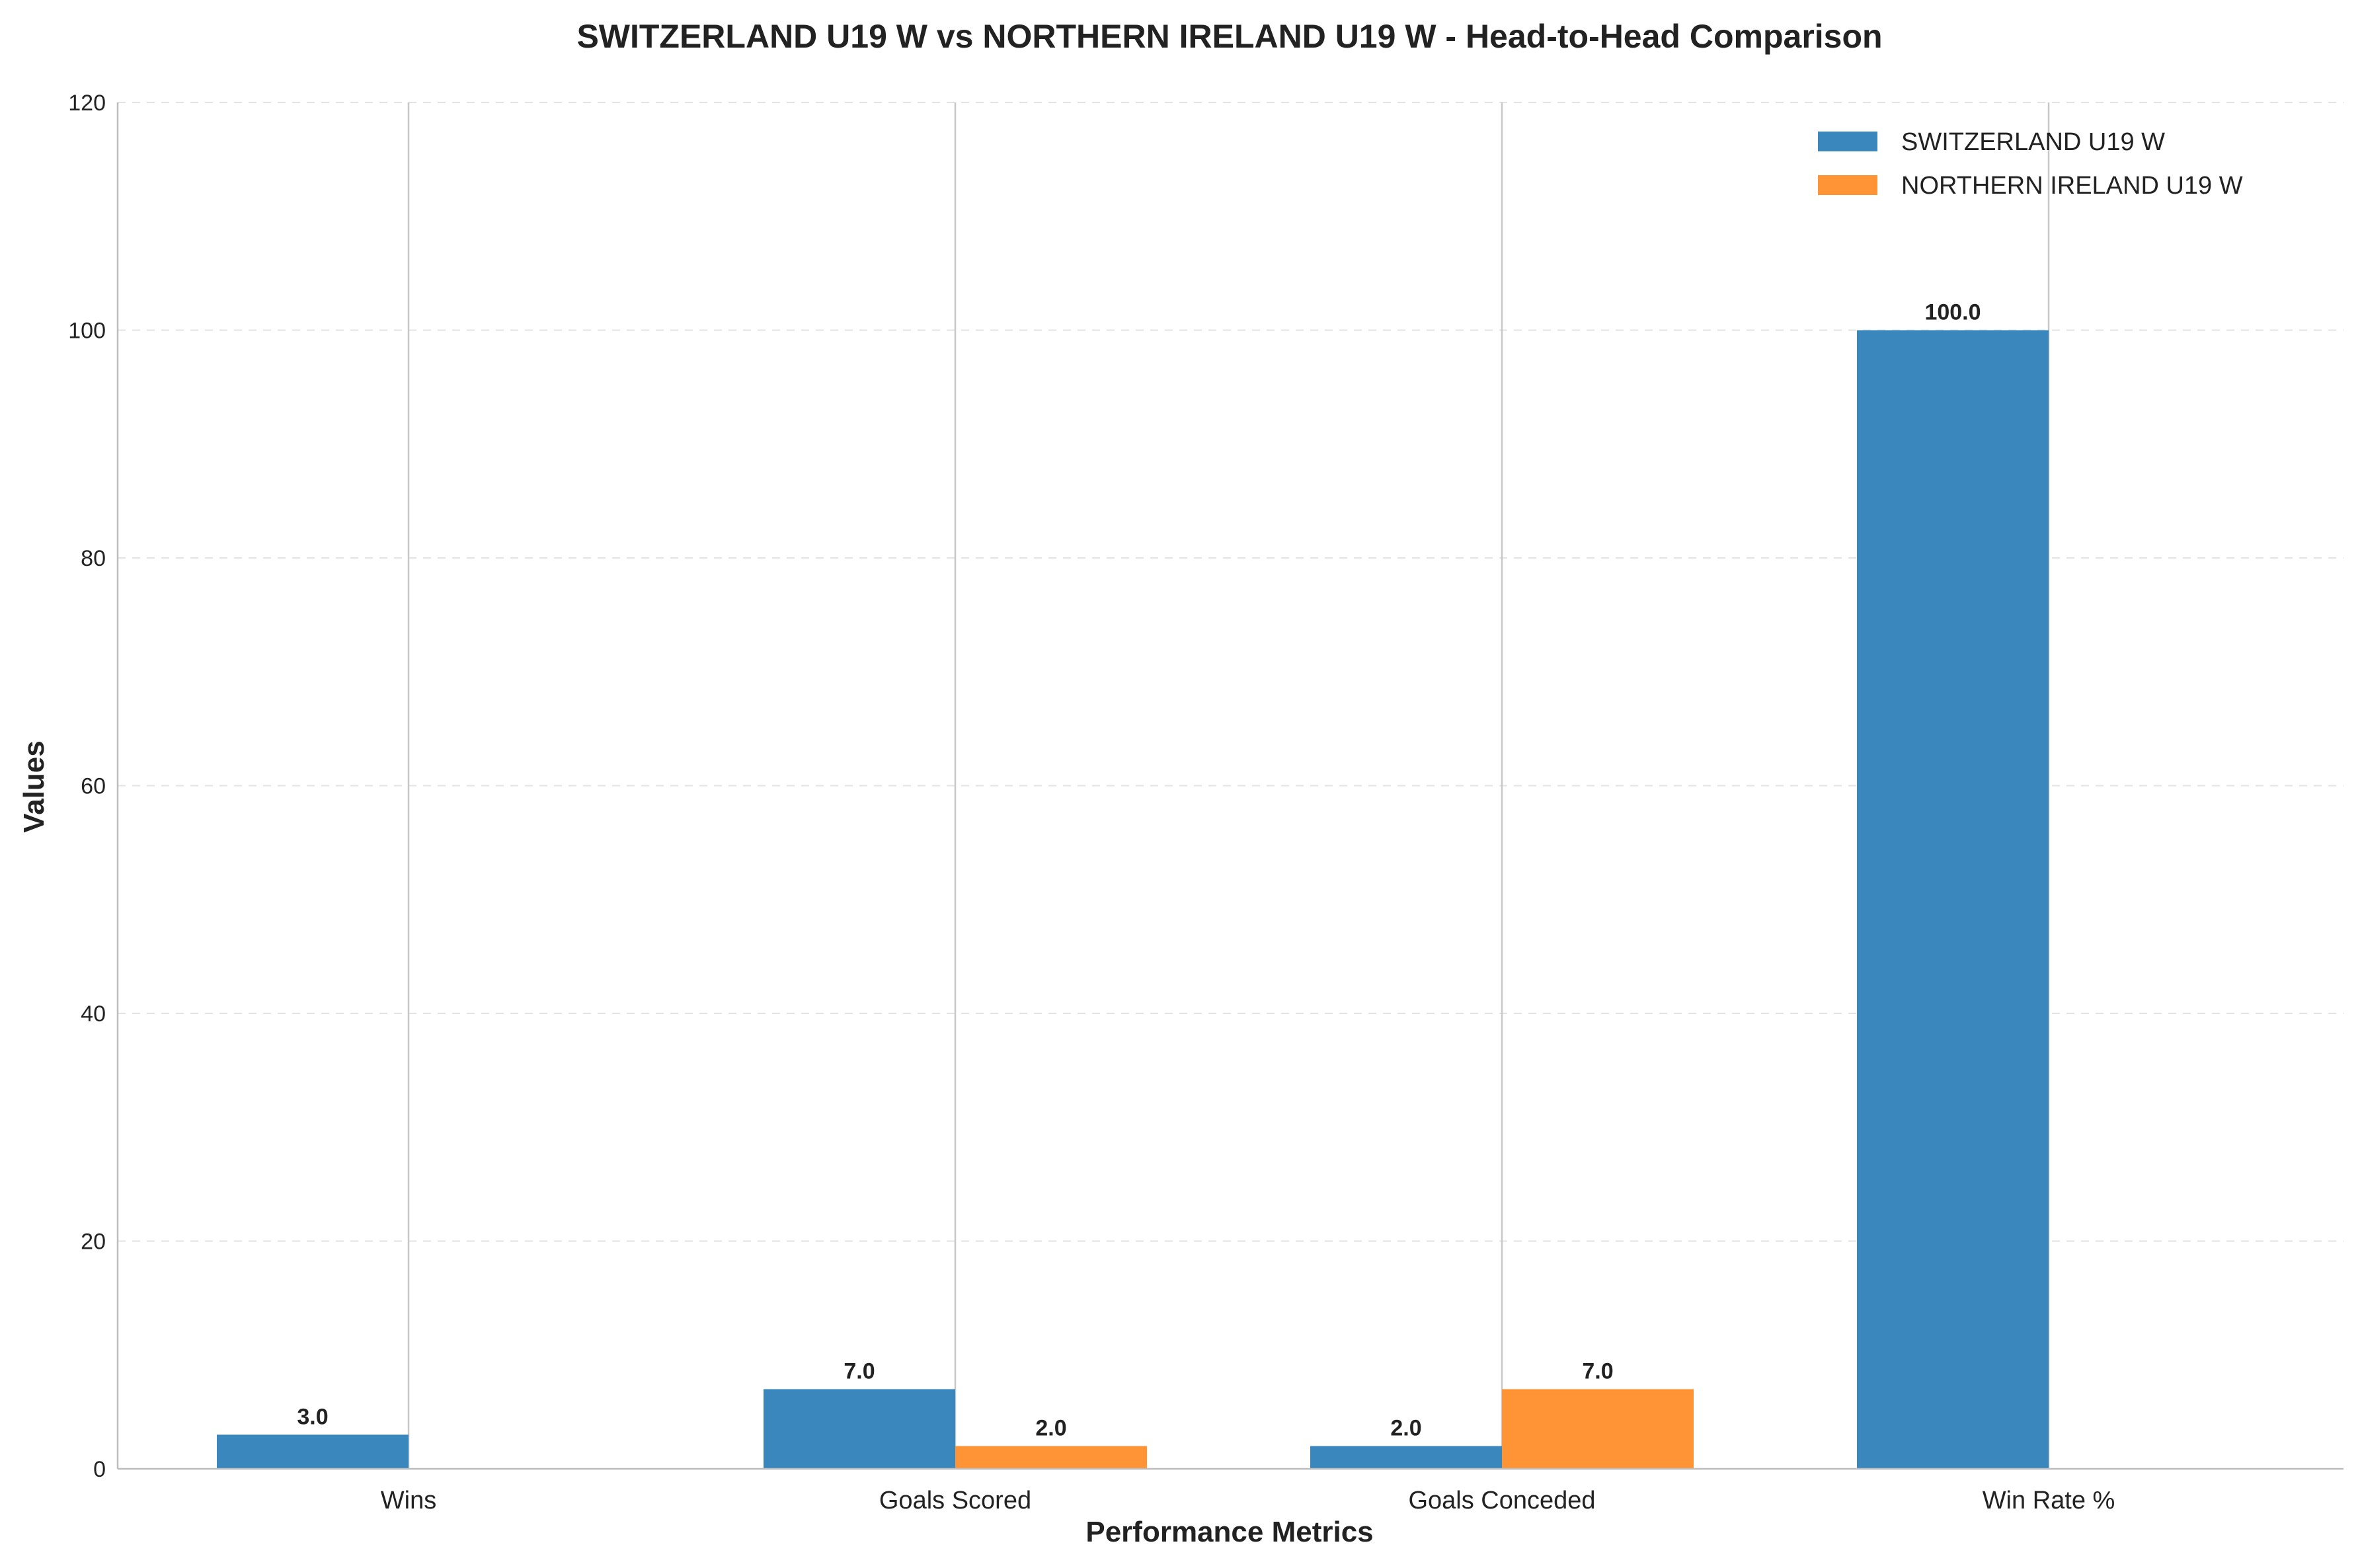  I want to click on y-tick-label: 0, so click(99, 1469).